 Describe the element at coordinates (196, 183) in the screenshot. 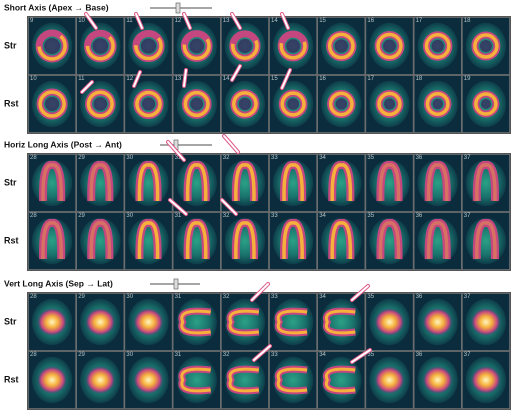

I see `frame: 31` at that location.